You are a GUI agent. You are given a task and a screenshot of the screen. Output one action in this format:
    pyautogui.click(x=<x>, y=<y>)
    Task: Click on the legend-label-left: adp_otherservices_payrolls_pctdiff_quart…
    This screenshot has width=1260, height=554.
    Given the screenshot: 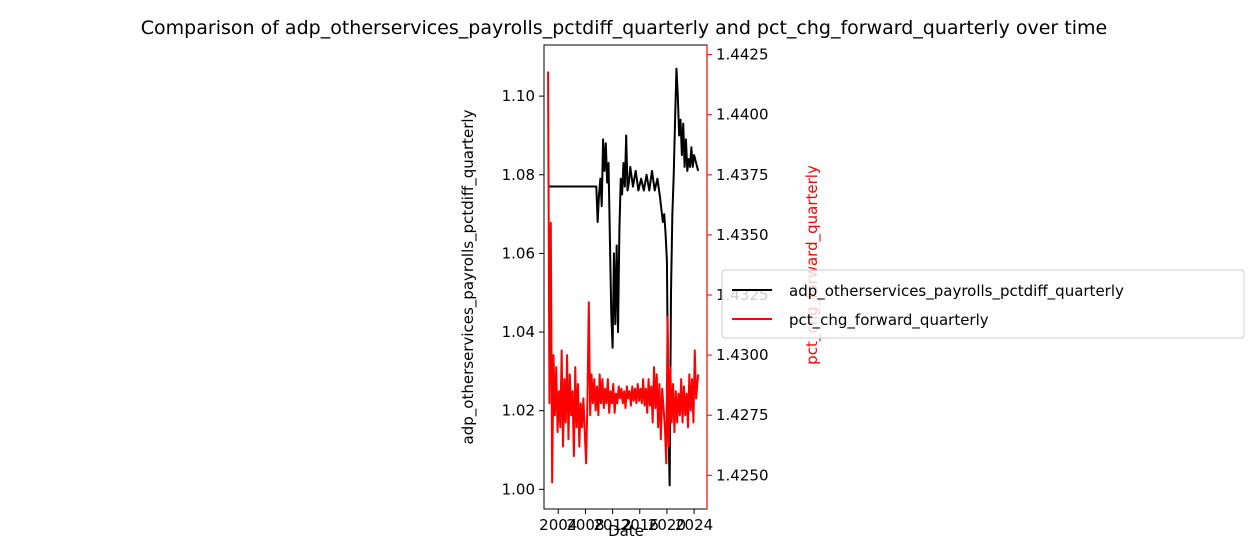 What is the action you would take?
    pyautogui.click(x=956, y=291)
    